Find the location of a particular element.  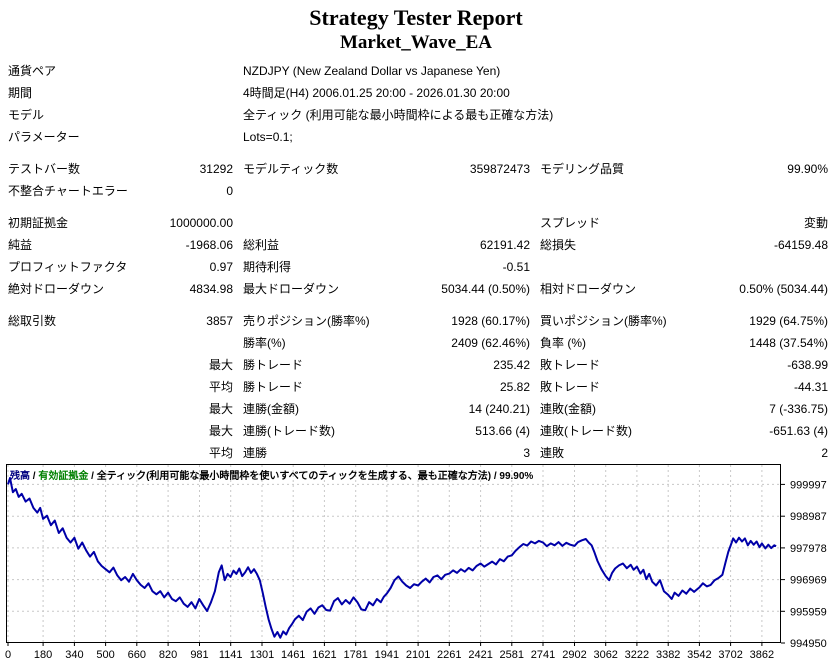

x-axis-label: 820 is located at coordinates (168, 655).